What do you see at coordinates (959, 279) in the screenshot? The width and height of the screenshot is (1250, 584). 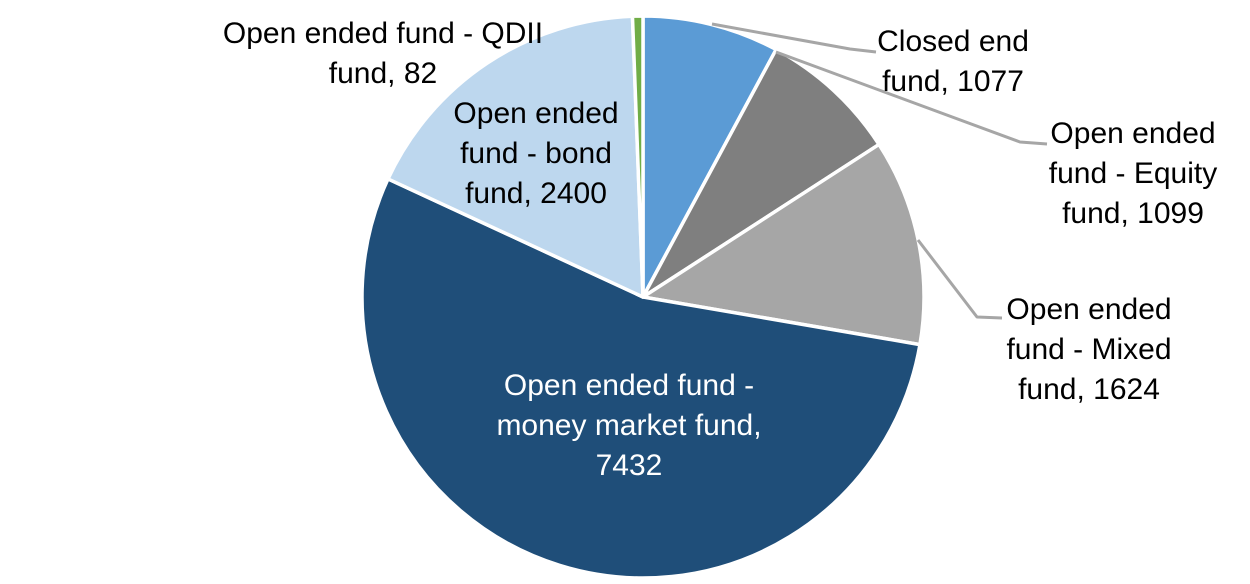 I see `leader-line-mixed-fund` at bounding box center [959, 279].